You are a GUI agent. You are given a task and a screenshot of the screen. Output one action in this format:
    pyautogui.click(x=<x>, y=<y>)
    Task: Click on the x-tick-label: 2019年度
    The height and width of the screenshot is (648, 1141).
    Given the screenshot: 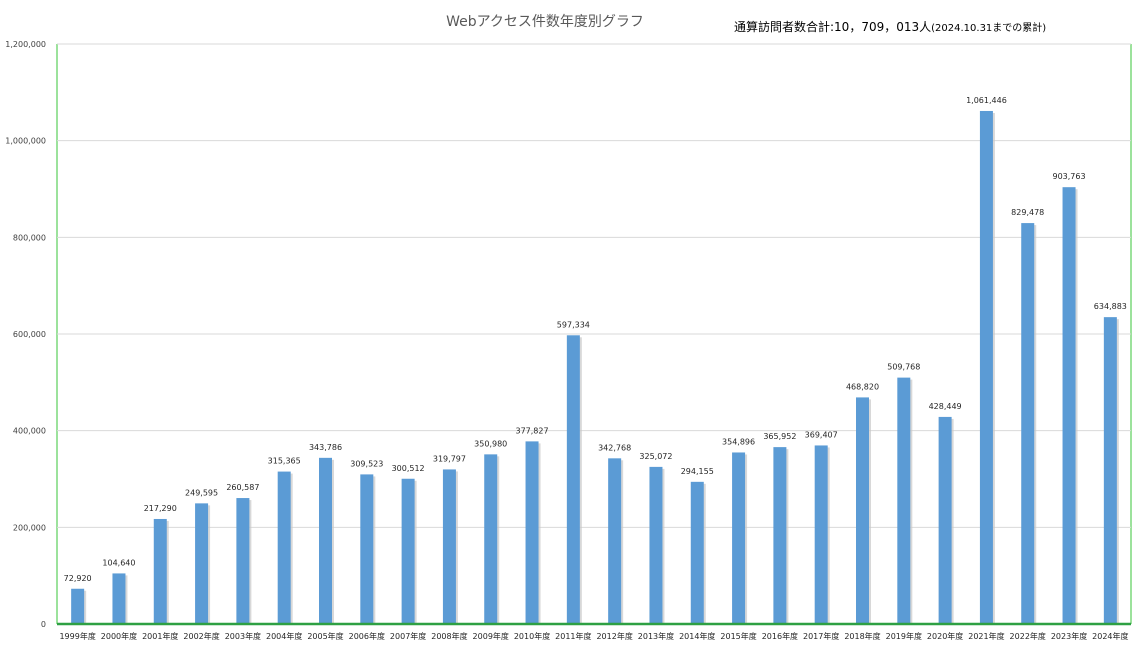 What is the action you would take?
    pyautogui.click(x=904, y=636)
    